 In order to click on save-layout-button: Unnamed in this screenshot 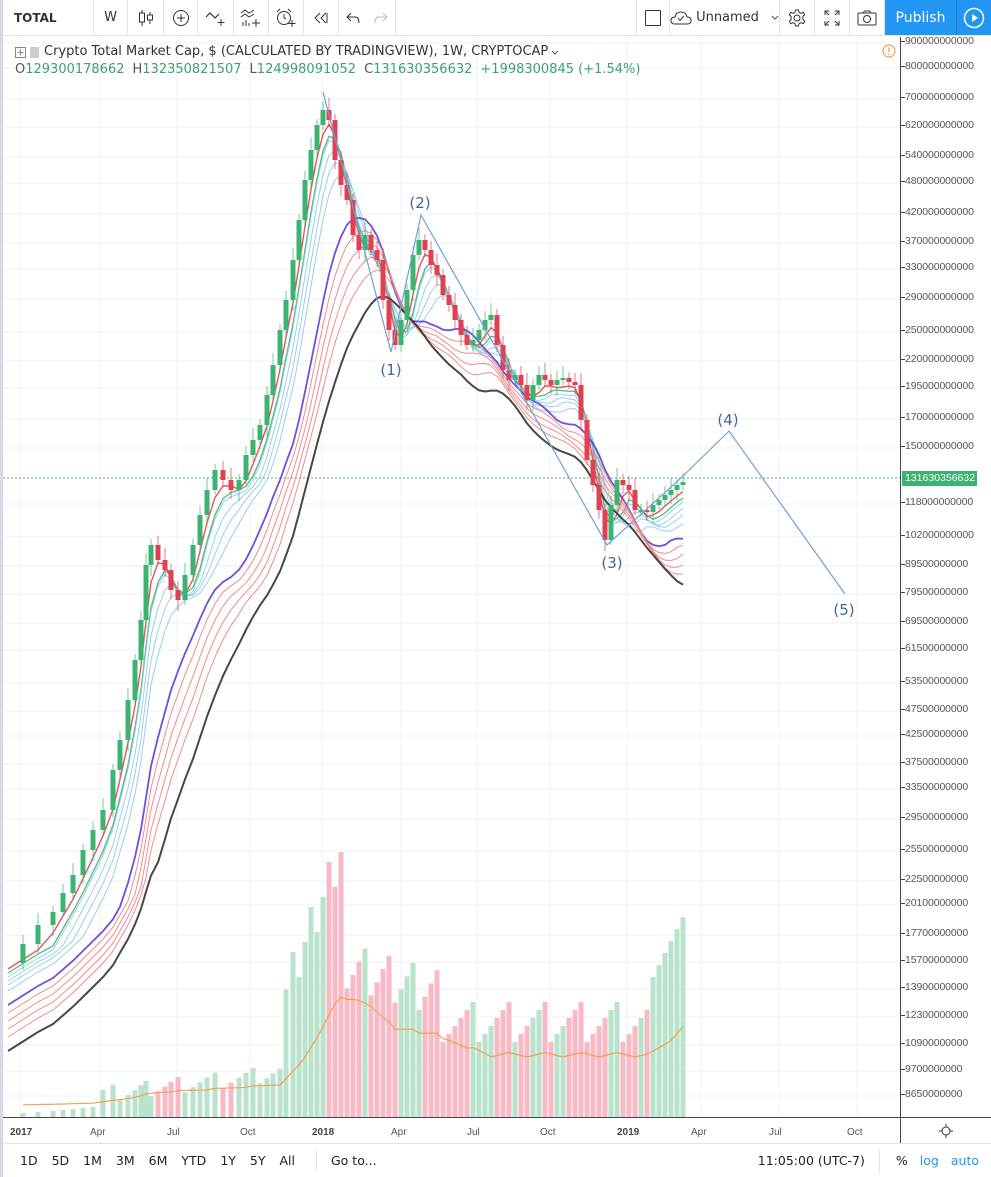, I will do `click(725, 17)`.